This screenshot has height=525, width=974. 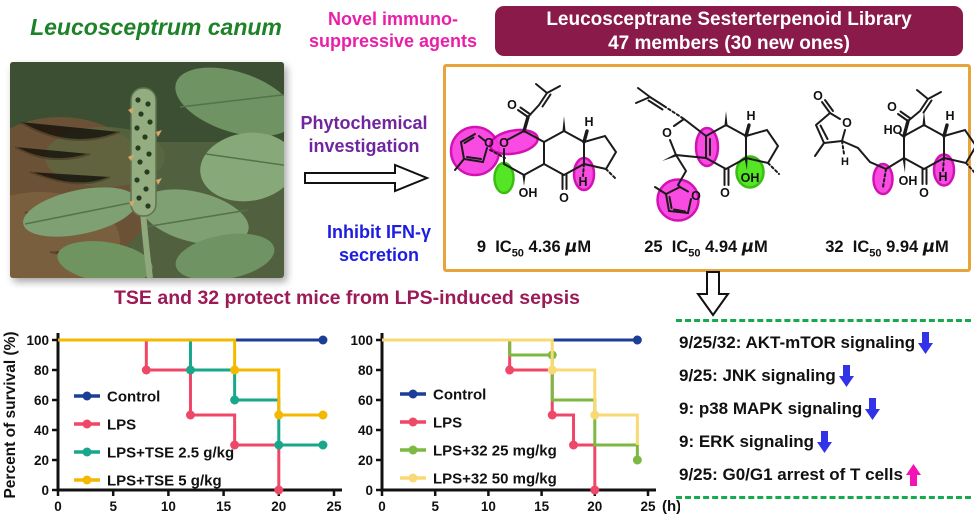 What do you see at coordinates (533, 144) in the screenshot?
I see `compound-9-structure: O O O H OH O H` at bounding box center [533, 144].